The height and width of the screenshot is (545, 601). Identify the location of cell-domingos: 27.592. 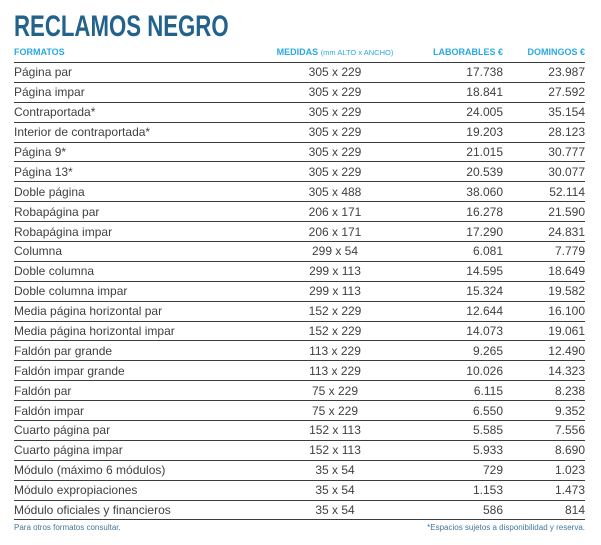
(544, 92).